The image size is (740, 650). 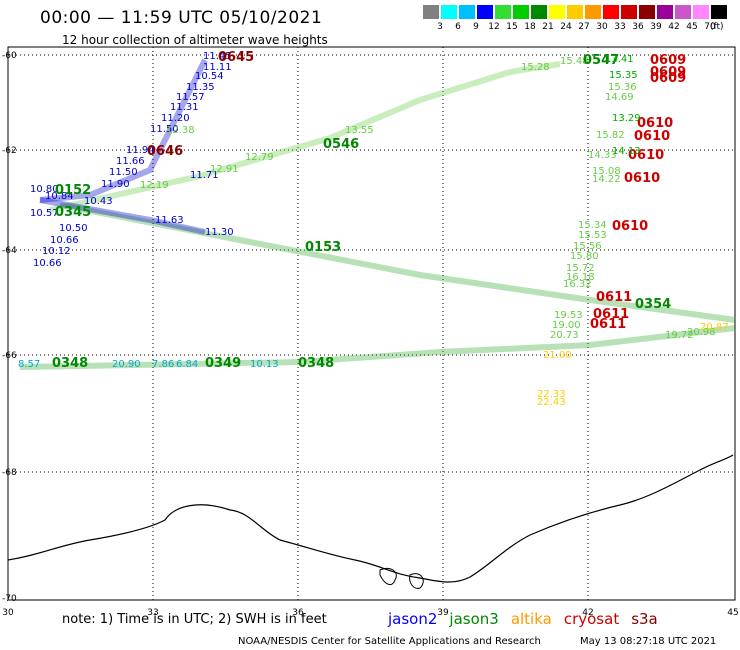 I want to click on wave-height-label: 11.31, so click(x=184, y=107).